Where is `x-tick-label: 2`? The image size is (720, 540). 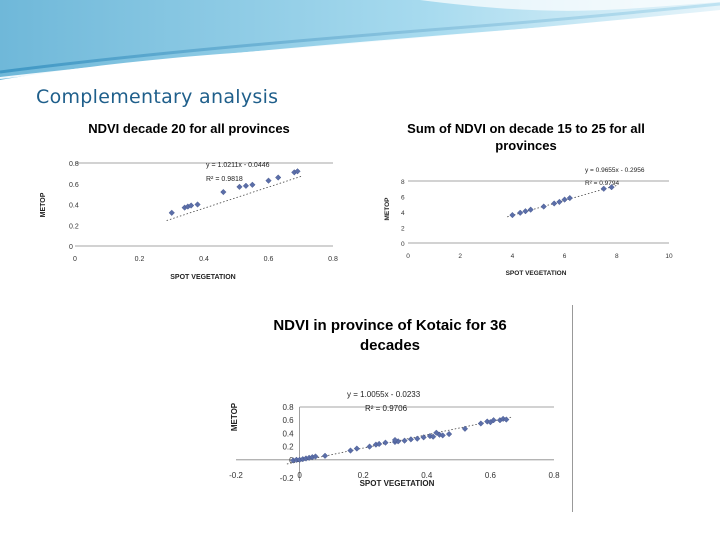 x-tick-label: 2 is located at coordinates (460, 256).